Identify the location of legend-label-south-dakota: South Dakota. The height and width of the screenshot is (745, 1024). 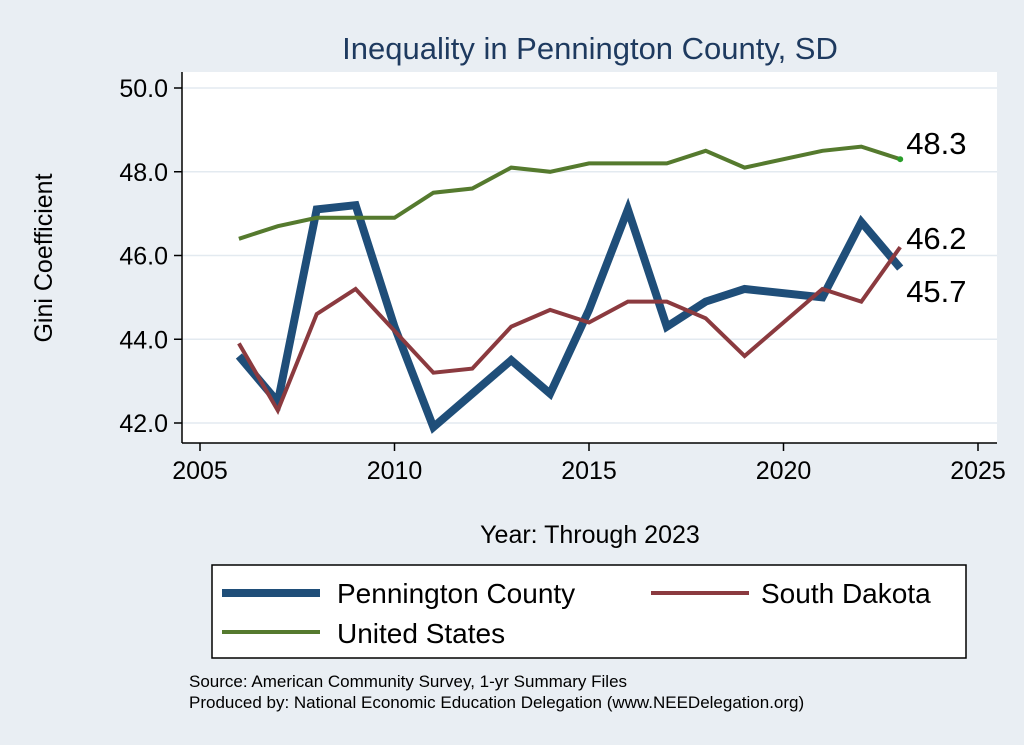
(846, 593).